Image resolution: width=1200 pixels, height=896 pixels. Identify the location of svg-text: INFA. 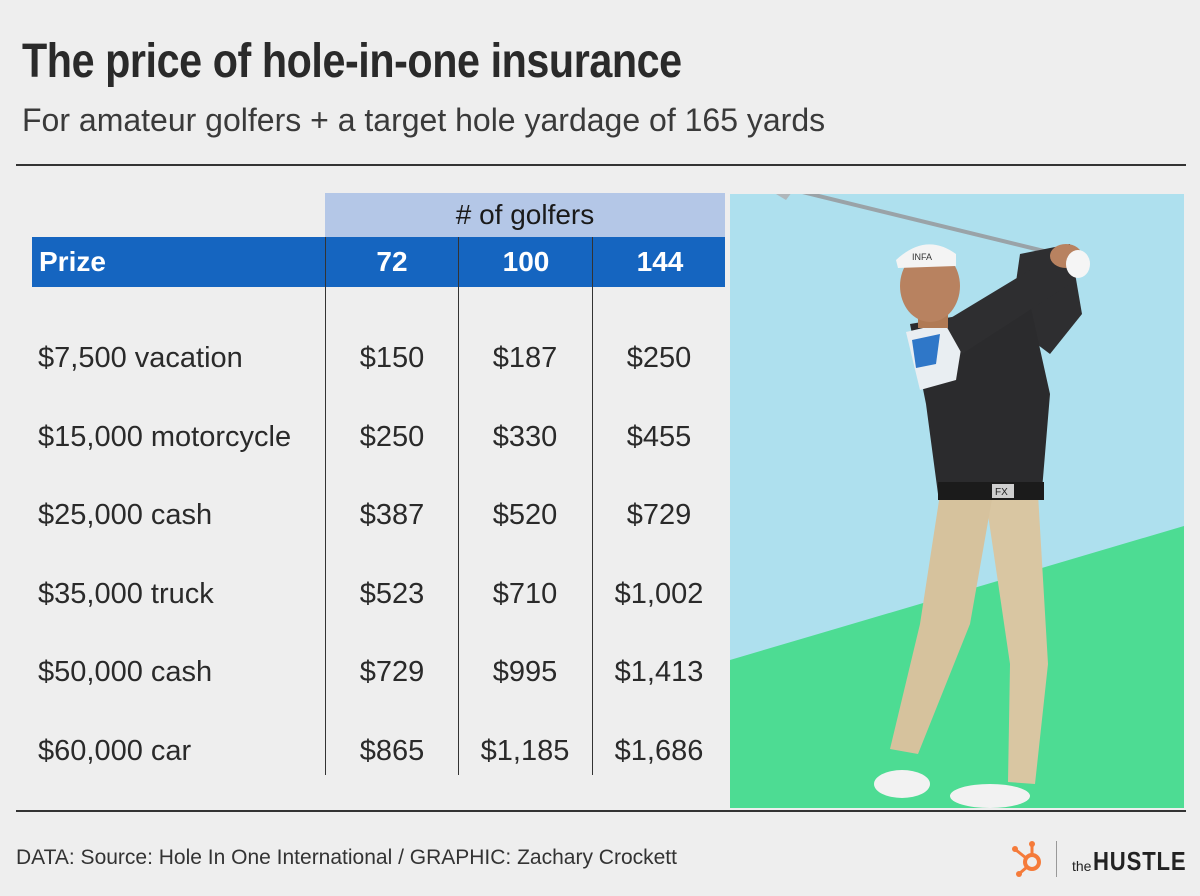
(922, 257).